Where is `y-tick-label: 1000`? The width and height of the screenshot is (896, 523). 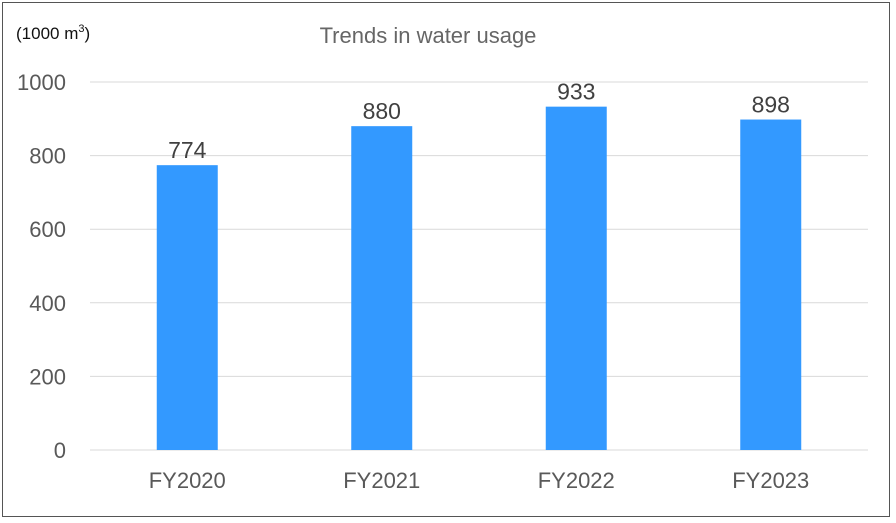
y-tick-label: 1000 is located at coordinates (41, 82).